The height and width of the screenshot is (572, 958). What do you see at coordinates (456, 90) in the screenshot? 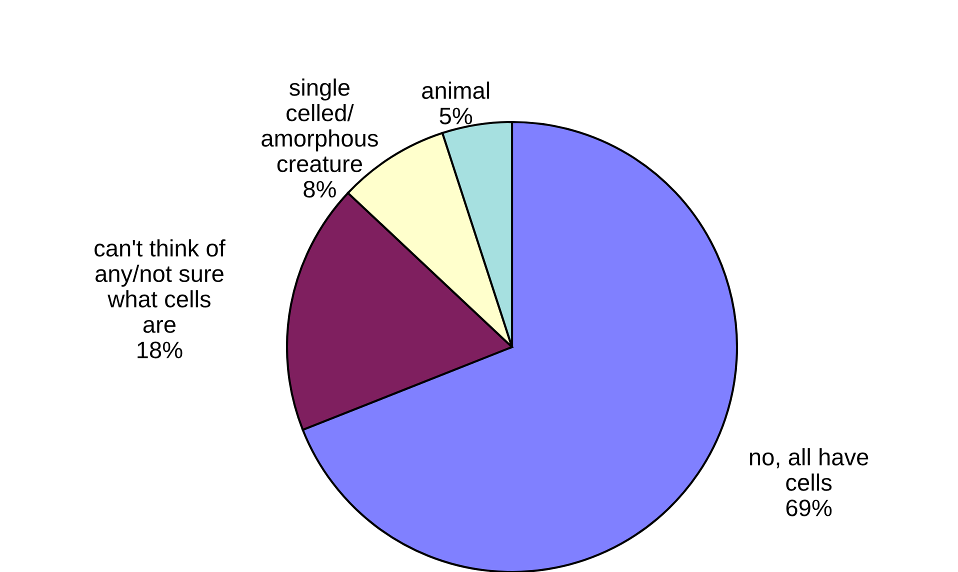
I see `slice-label: animal` at bounding box center [456, 90].